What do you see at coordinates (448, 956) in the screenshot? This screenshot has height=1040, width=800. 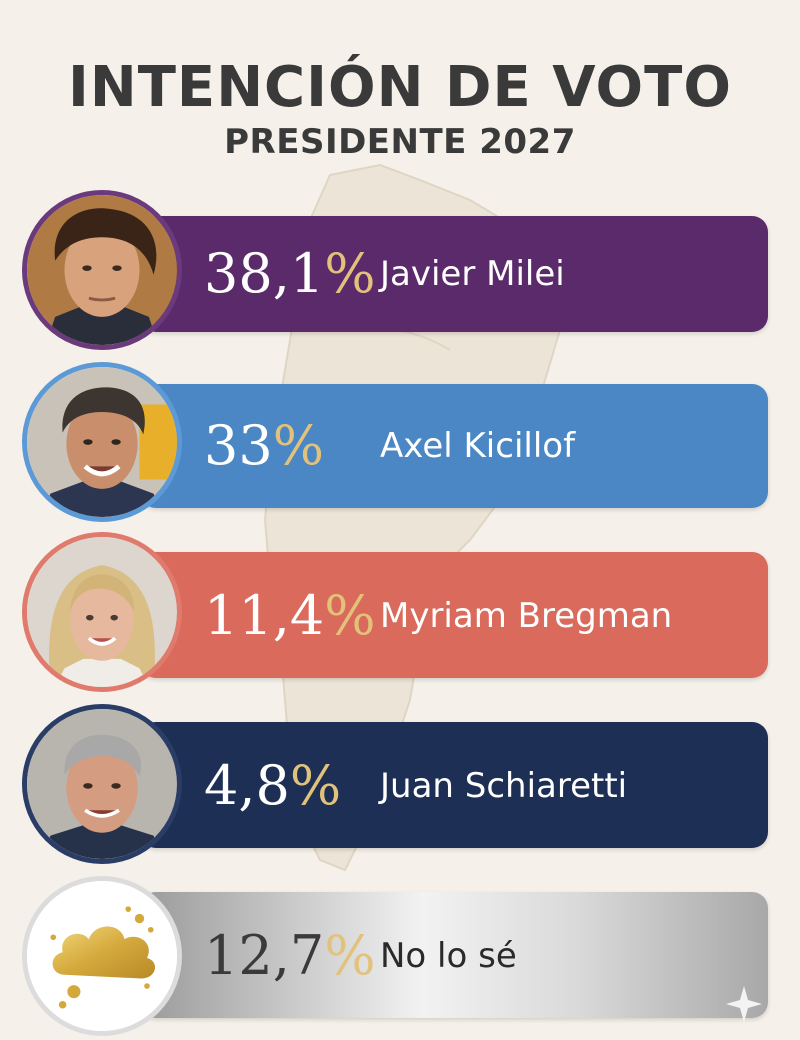 I see `name-label-unsure: No lo sé` at bounding box center [448, 956].